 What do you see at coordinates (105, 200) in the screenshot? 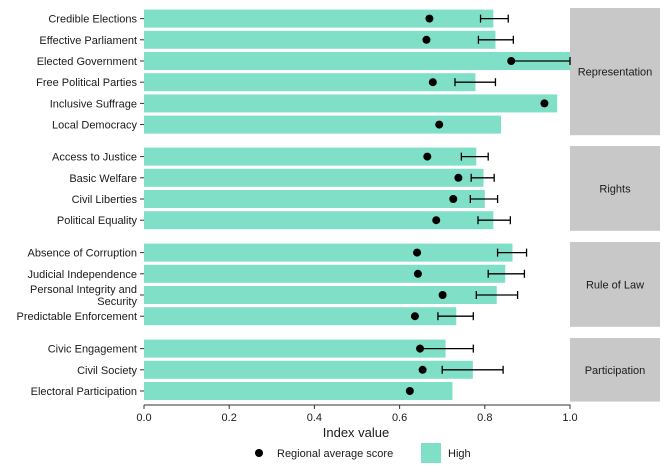
I see `category-label: Civil Liberties` at bounding box center [105, 200].